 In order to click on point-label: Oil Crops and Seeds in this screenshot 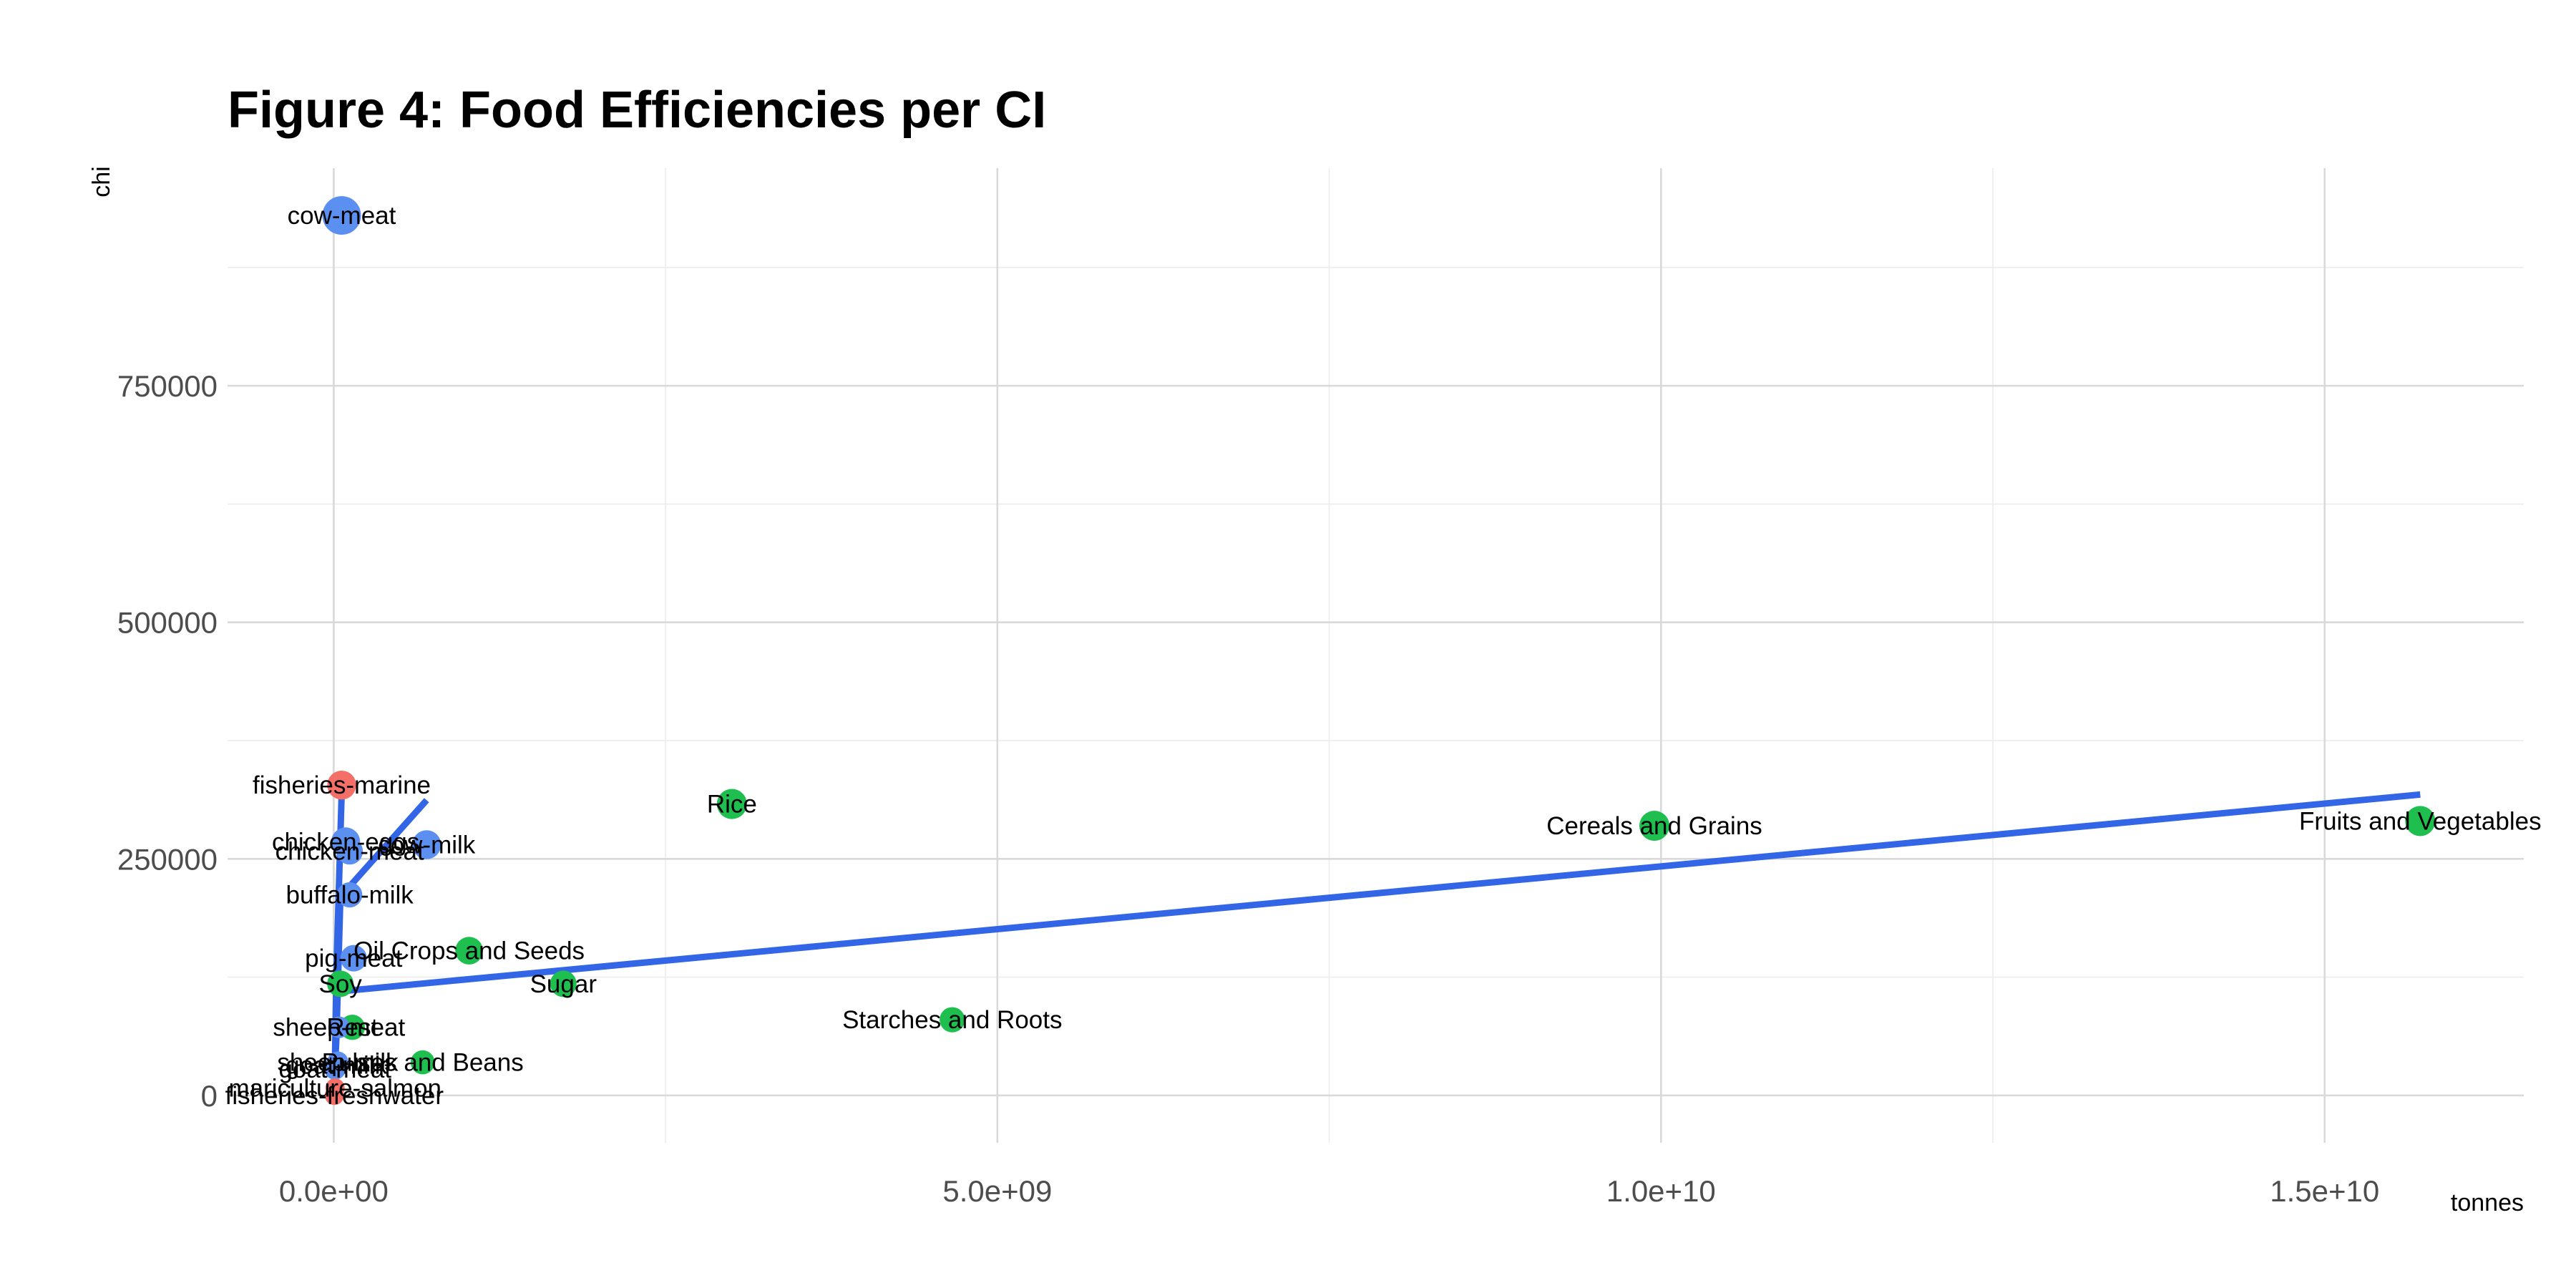, I will do `click(469, 951)`.